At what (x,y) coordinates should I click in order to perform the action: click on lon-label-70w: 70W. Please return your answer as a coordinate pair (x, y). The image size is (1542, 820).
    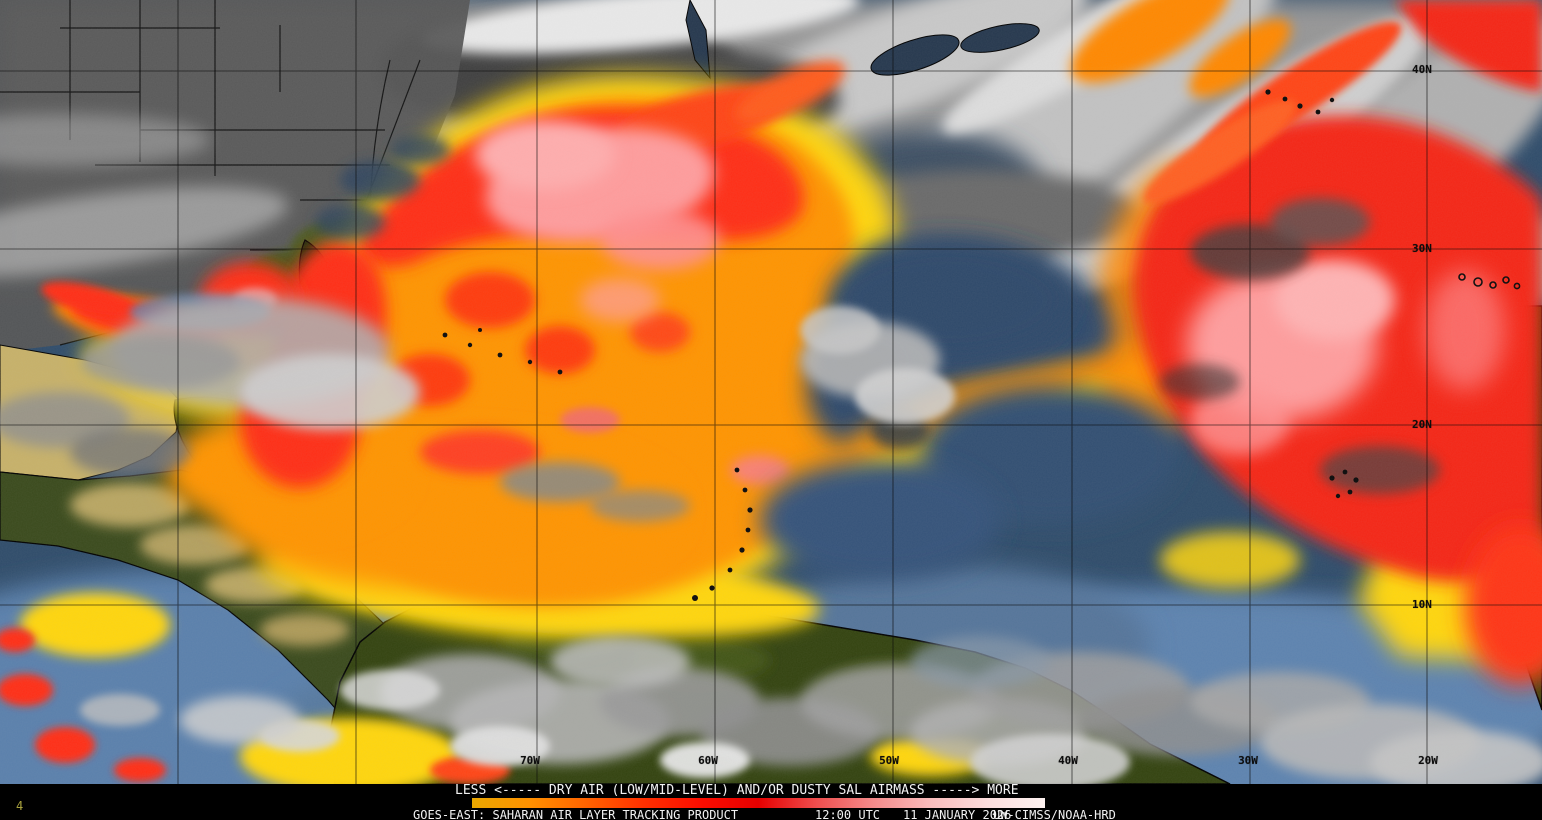
    Looking at the image, I should click on (530, 760).